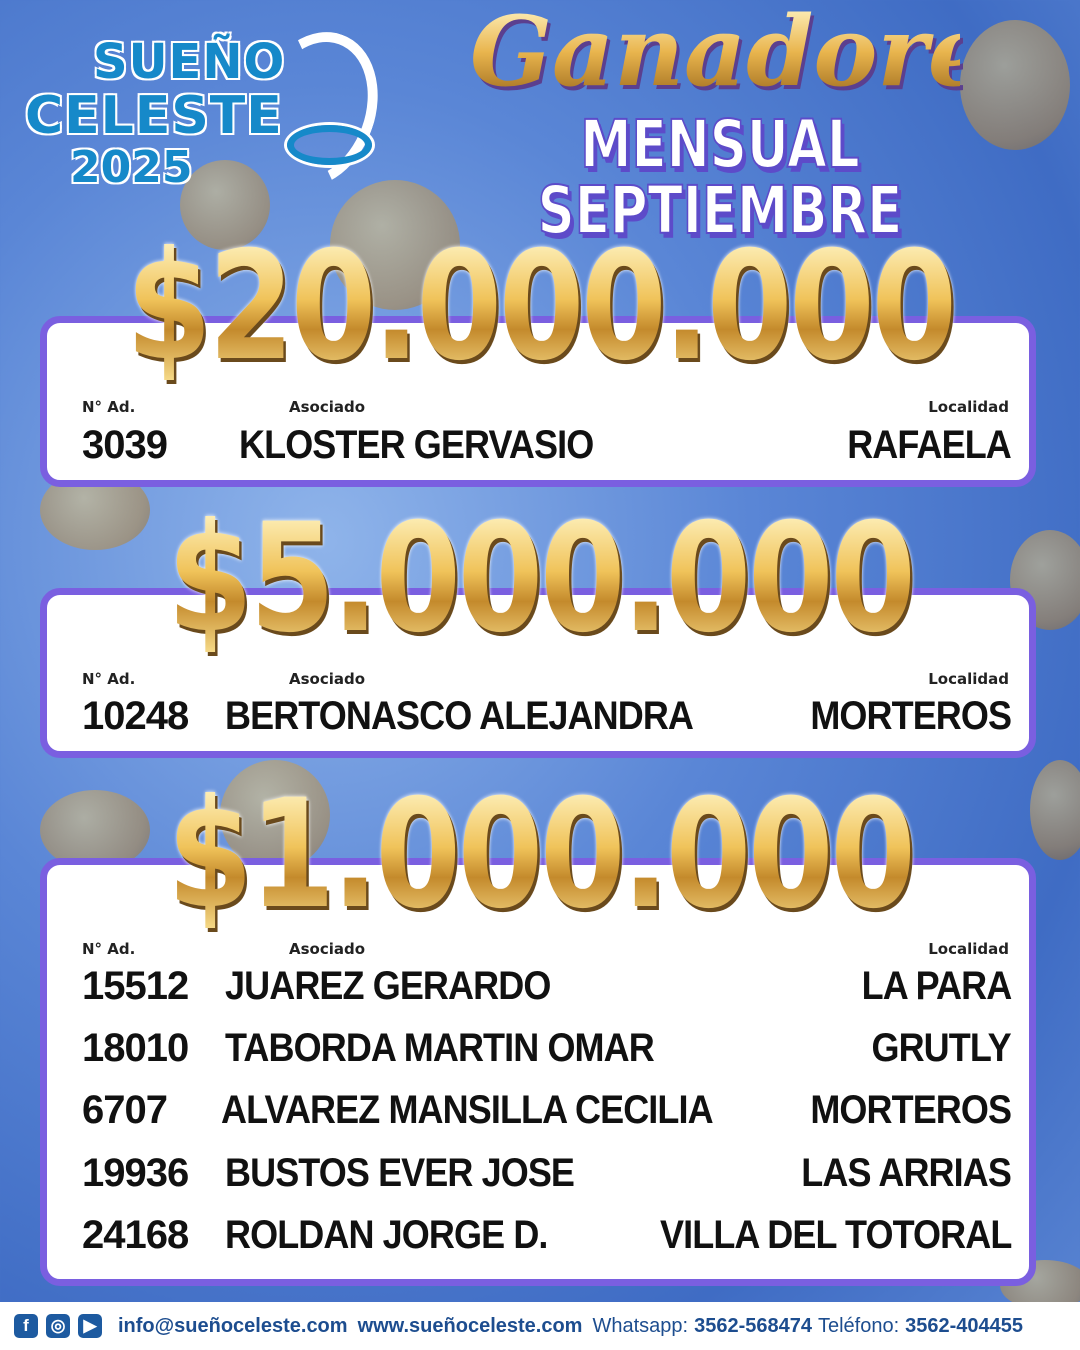  I want to click on winner-number: 10248, so click(135, 716).